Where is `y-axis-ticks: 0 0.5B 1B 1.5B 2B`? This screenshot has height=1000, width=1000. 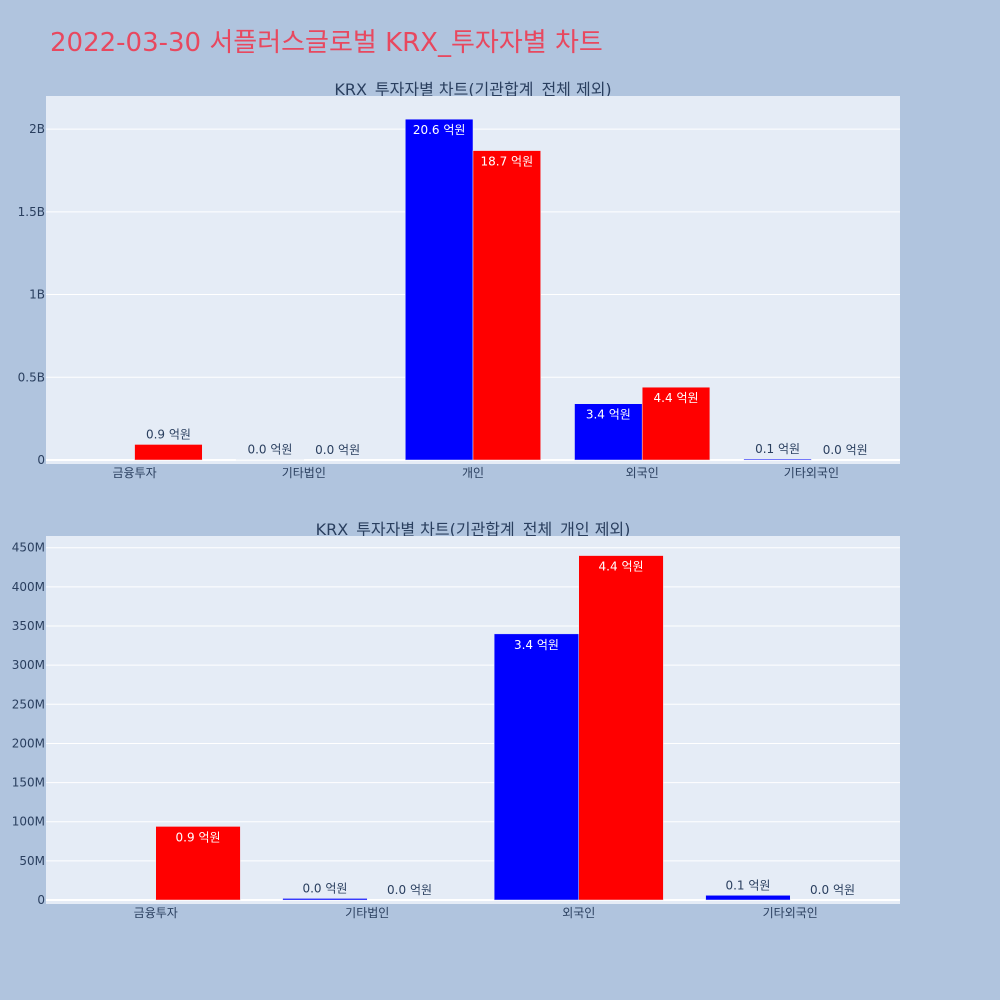
y-axis-ticks: 0 0.5B 1B 1.5B 2B is located at coordinates (31, 294).